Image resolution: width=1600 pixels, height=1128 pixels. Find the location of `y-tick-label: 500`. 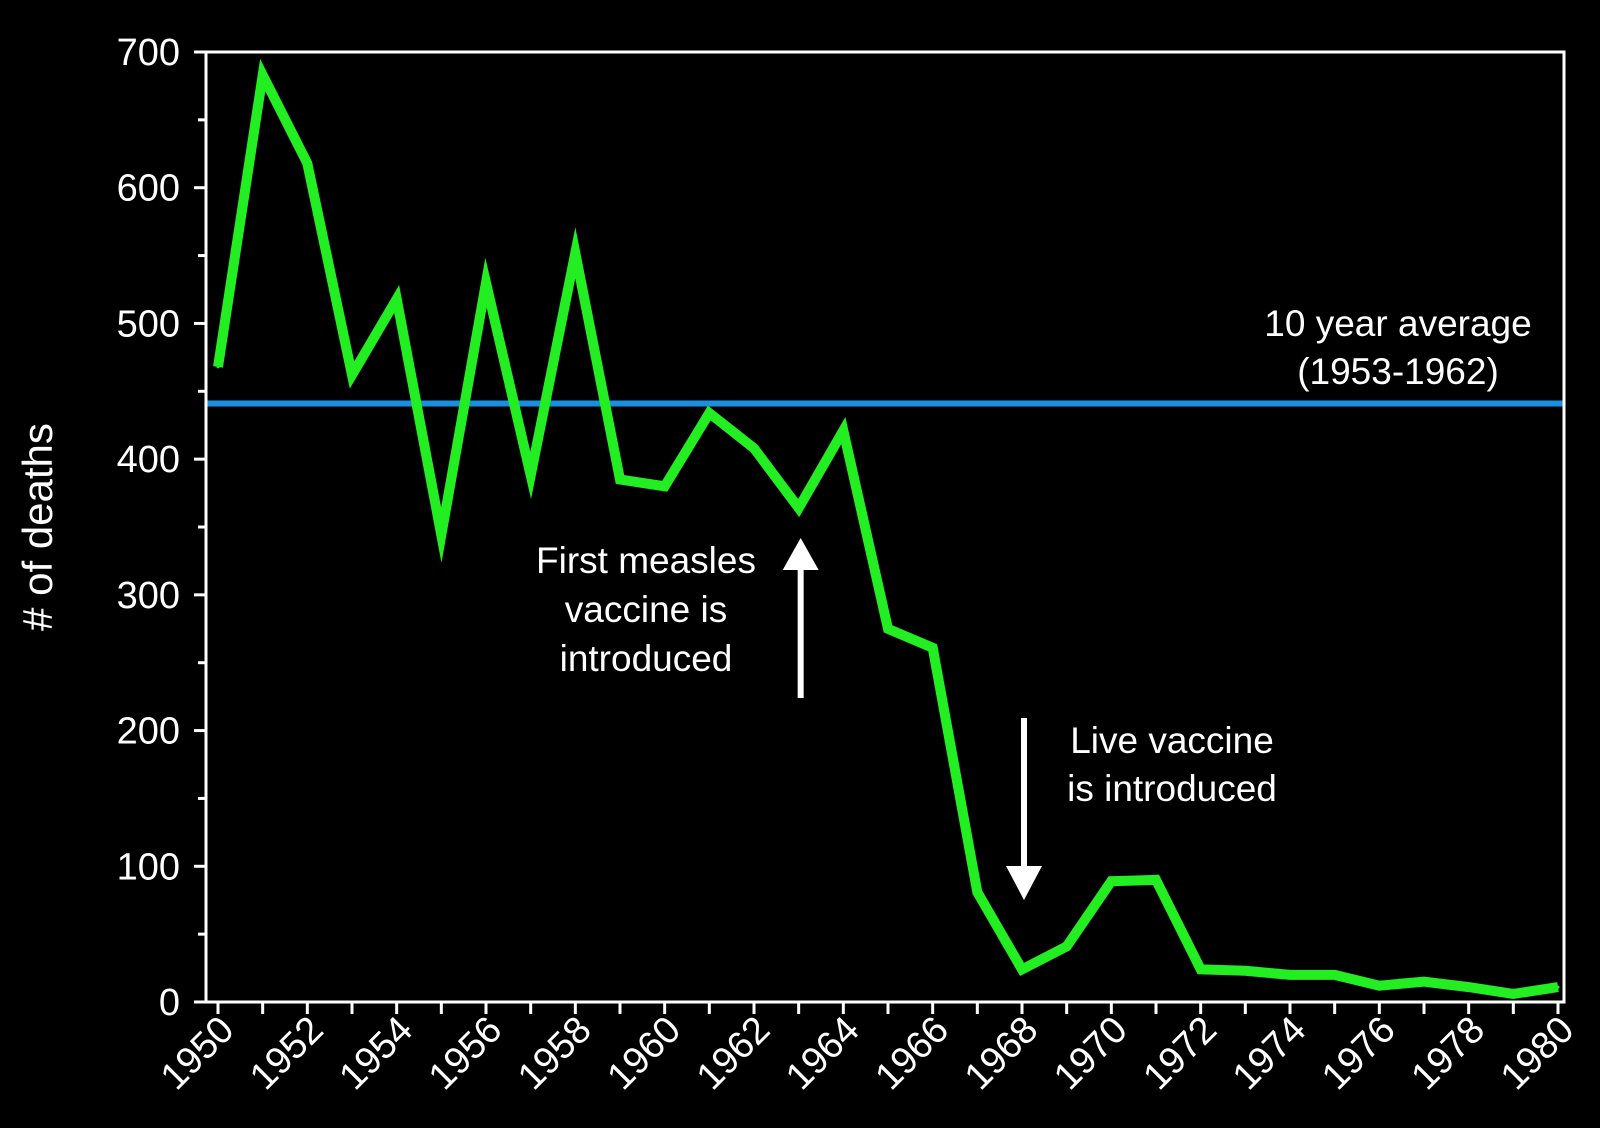

y-tick-label: 500 is located at coordinates (148, 324).